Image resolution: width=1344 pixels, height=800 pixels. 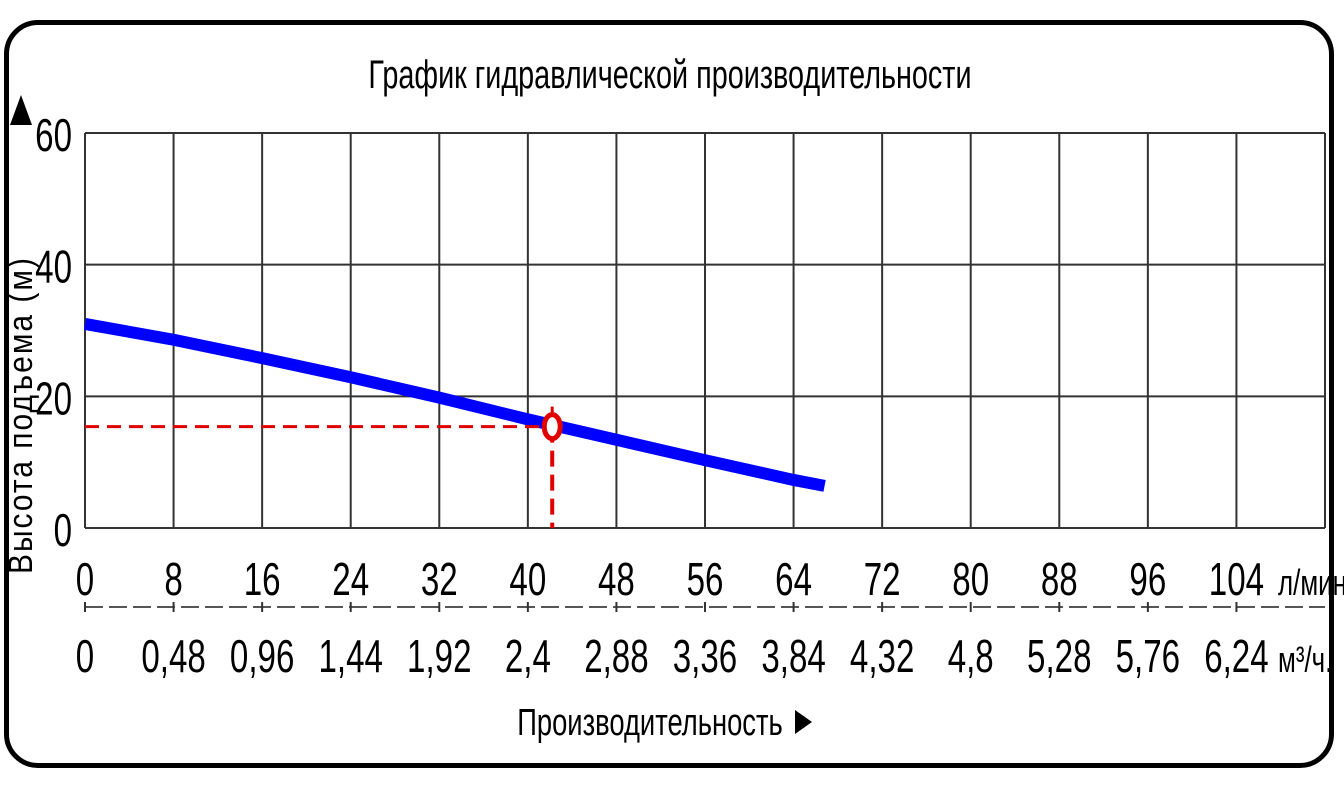 I want to click on y-tick-label: 0, so click(x=63, y=531).